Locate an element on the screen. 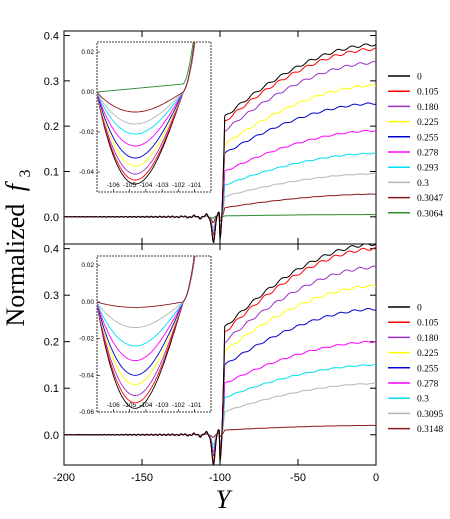 This screenshot has height=519, width=450. y-axis-title: Normalized f 3 is located at coordinates (17, 248).